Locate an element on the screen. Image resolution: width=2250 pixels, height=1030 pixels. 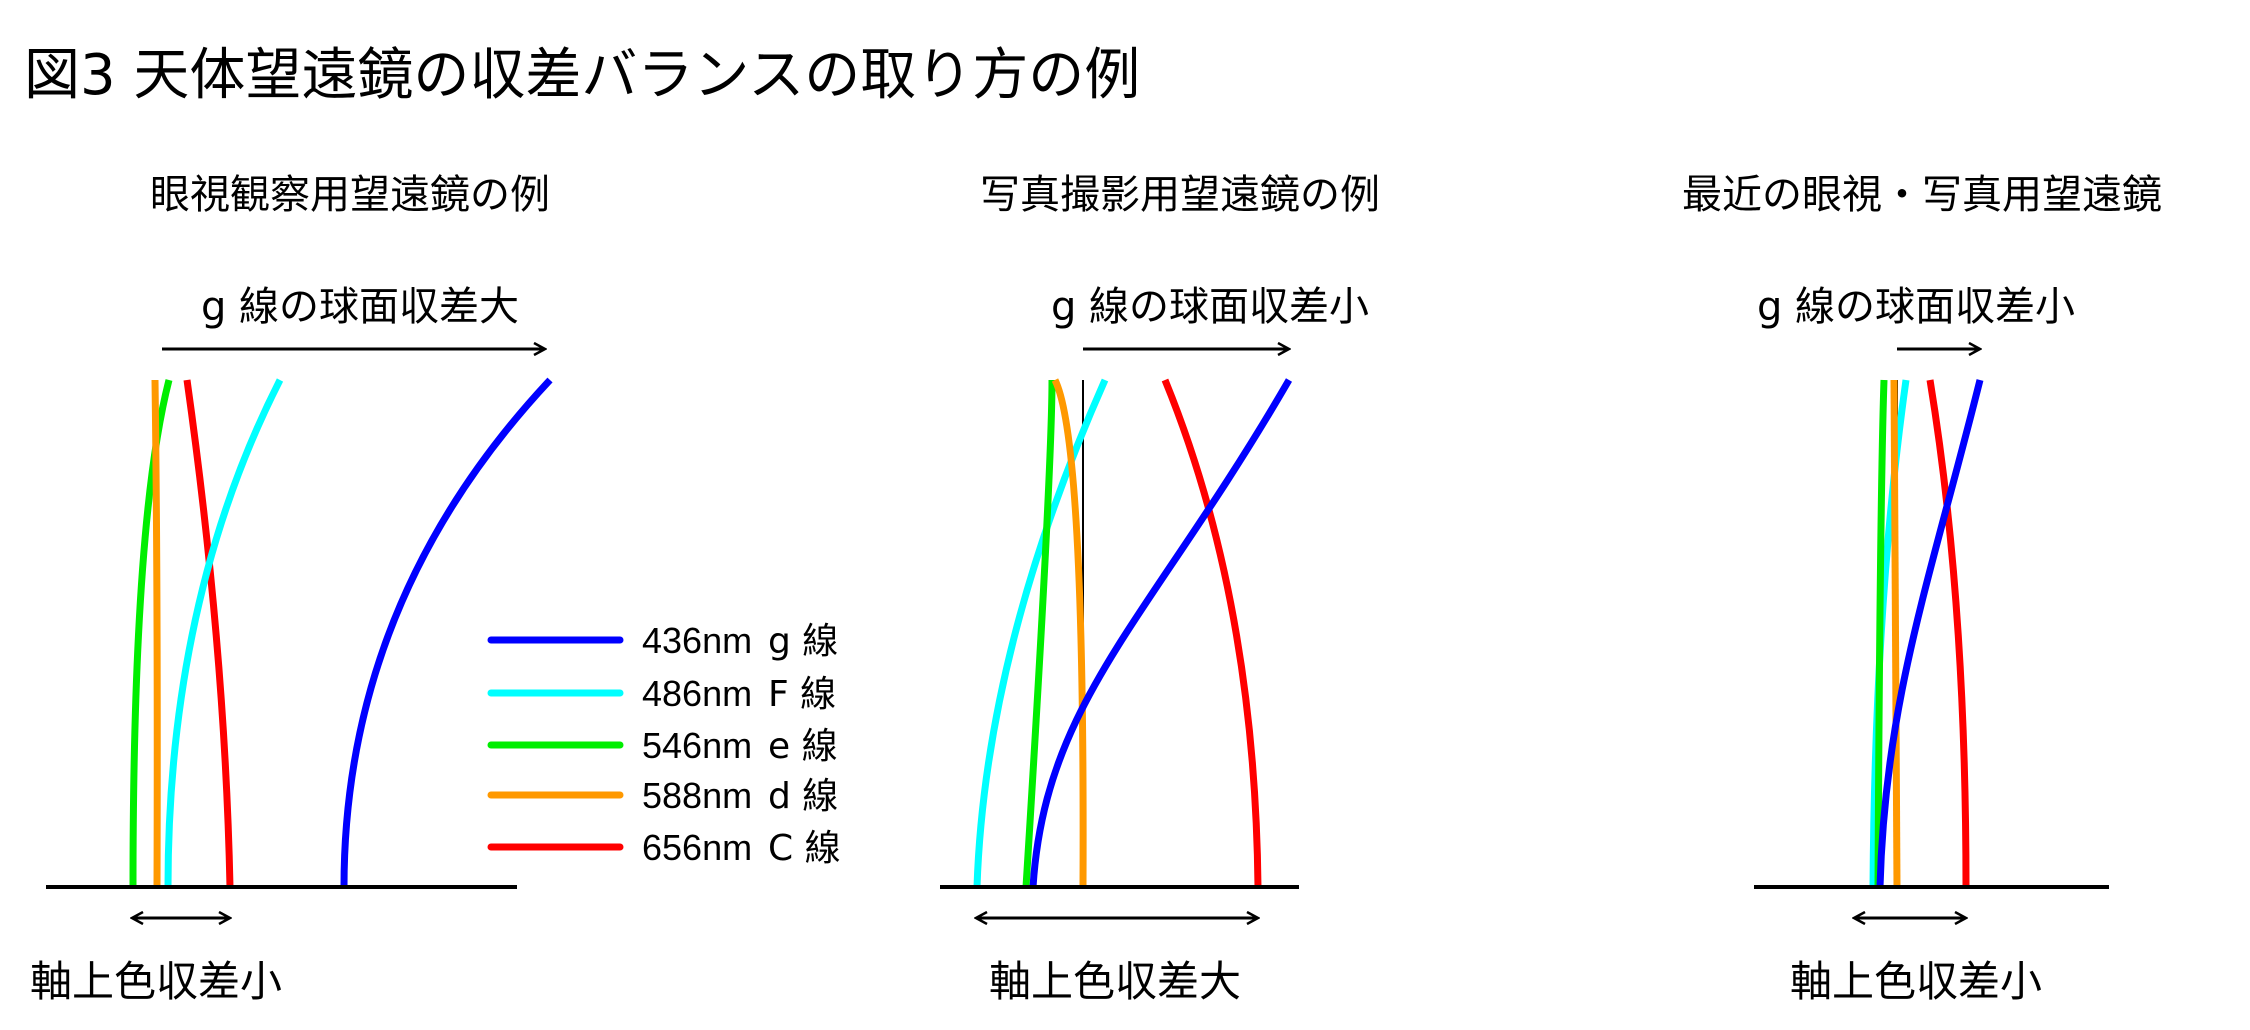
chromatic-aberration-label: 軸上色収差大 is located at coordinates (1115, 981).